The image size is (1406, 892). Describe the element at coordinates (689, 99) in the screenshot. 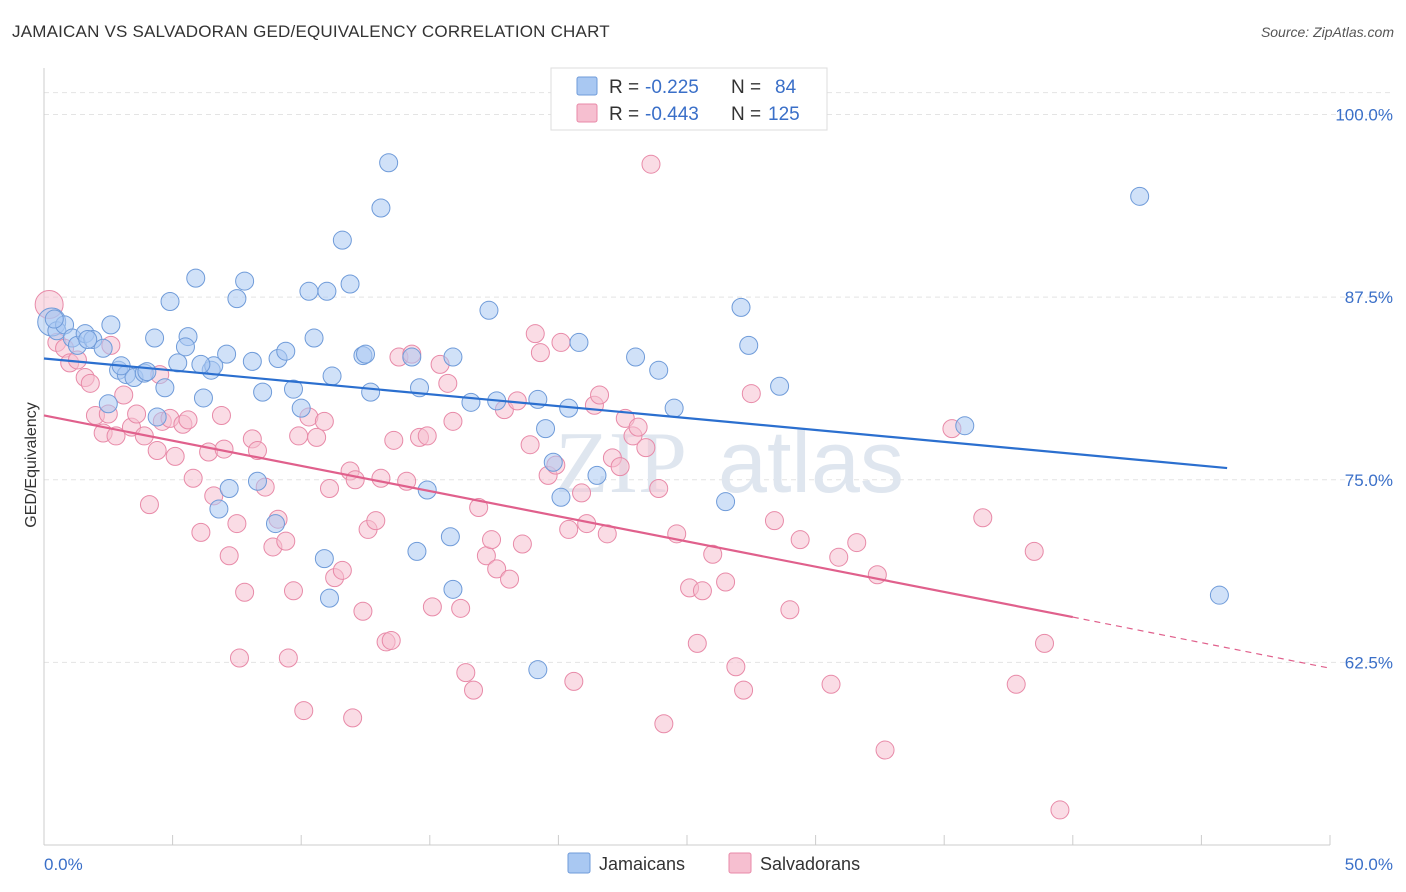

I see `legend-box: R = -0.225 N = 84 R = -0.443 N = 125` at that location.